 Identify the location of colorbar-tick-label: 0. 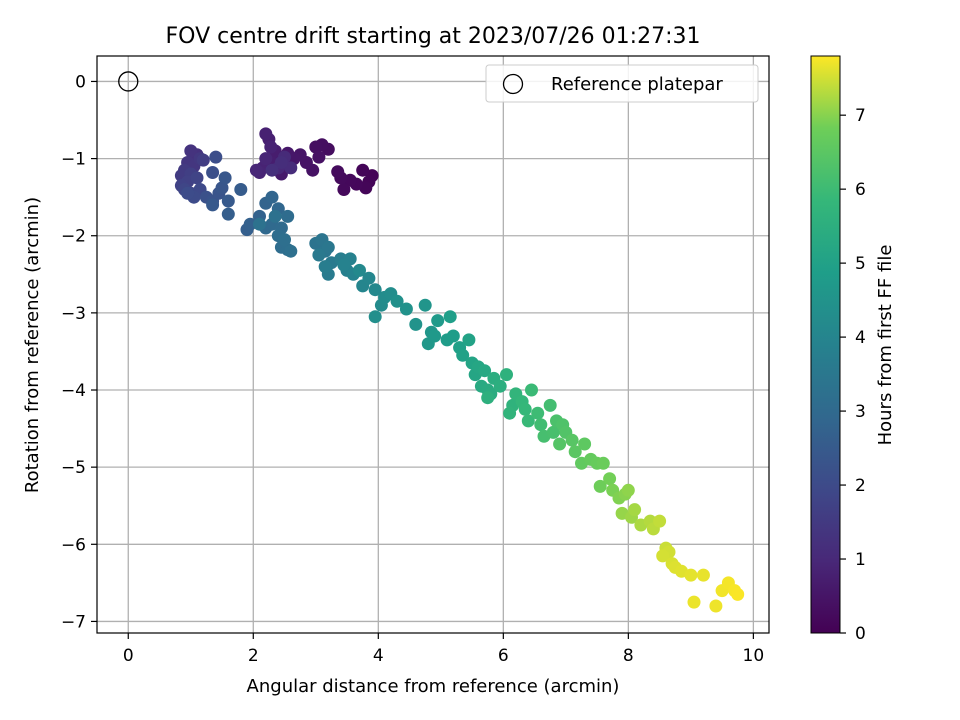
(860, 634).